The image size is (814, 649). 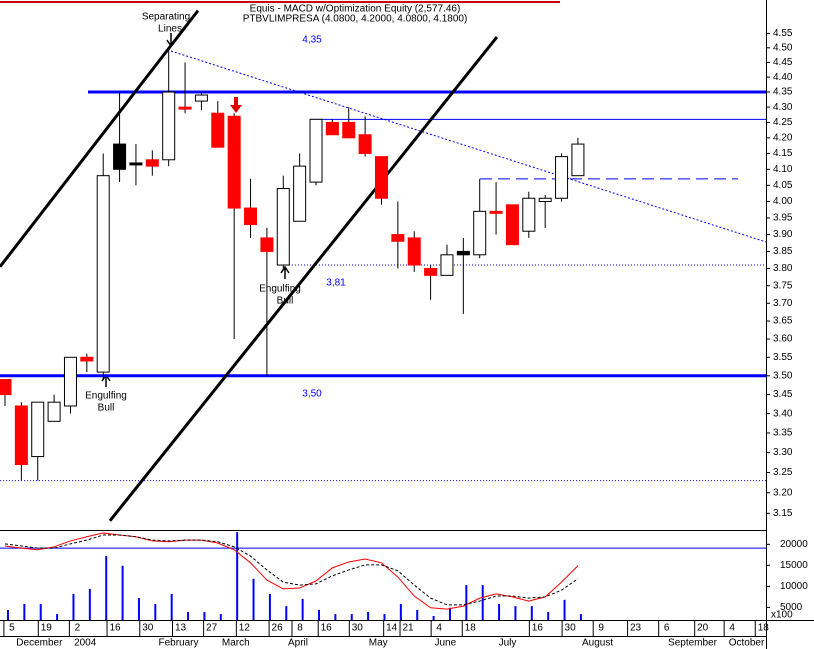 I want to click on arrow, so click(x=285, y=272).